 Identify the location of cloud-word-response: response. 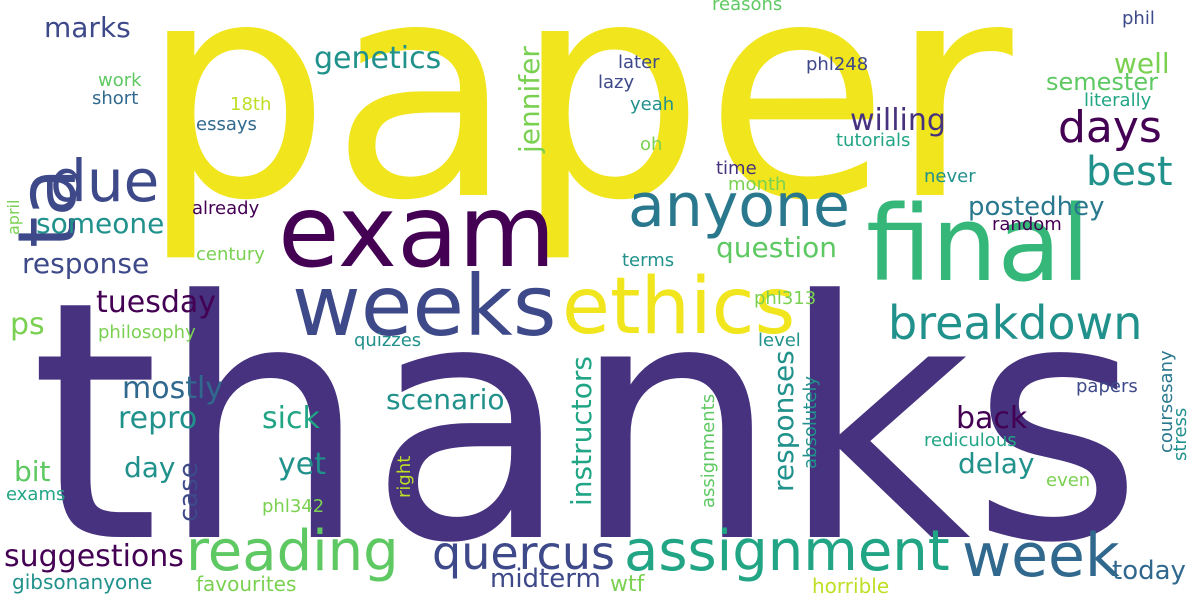
(86, 263).